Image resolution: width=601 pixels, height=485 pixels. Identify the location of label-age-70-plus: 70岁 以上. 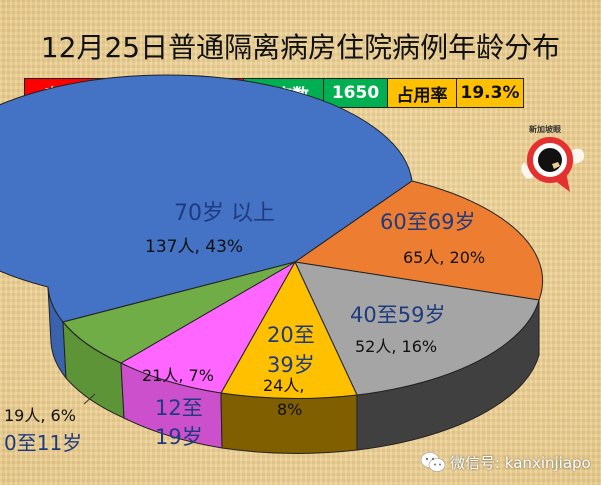
(224, 213).